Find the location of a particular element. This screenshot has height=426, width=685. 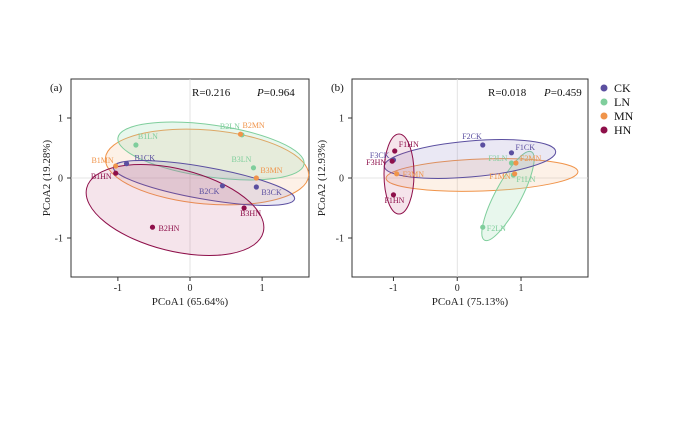

point-label-f2ln: F2LN is located at coordinates (496, 228).